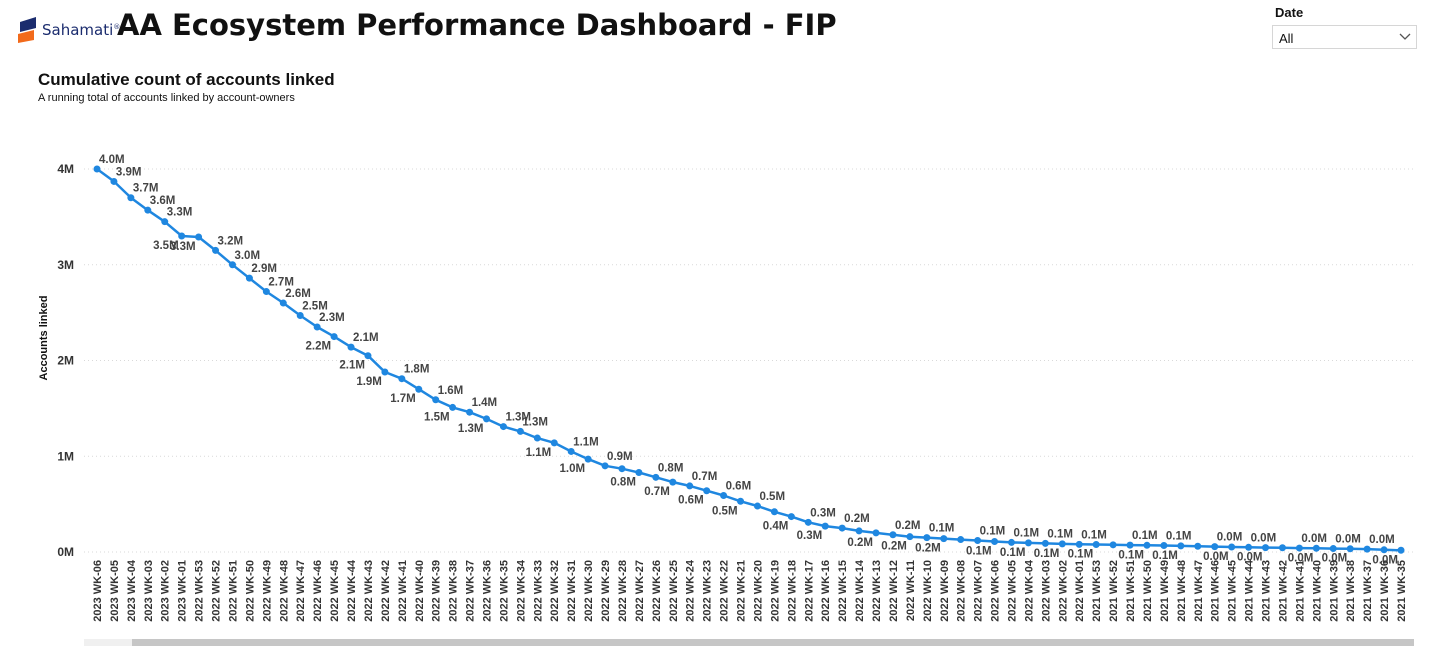 This screenshot has width=1456, height=672. I want to click on date-filter-label: Date, so click(1289, 12).